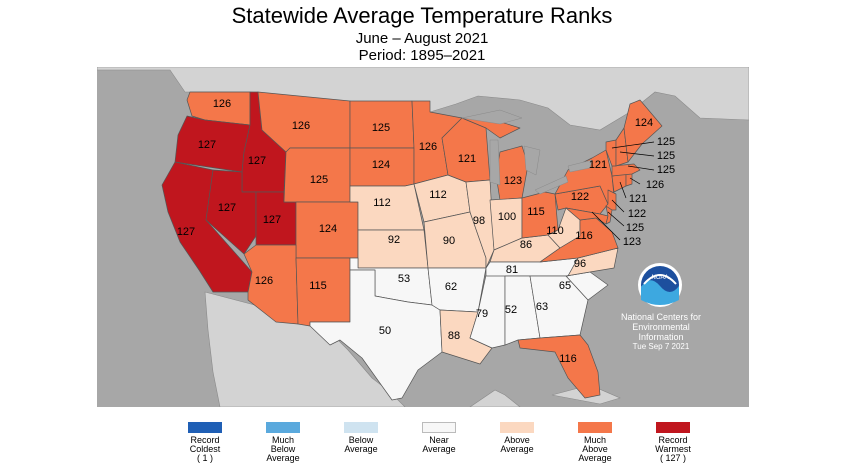 This screenshot has height=475, width=844. I want to click on rank-label-de: 125, so click(635, 228).